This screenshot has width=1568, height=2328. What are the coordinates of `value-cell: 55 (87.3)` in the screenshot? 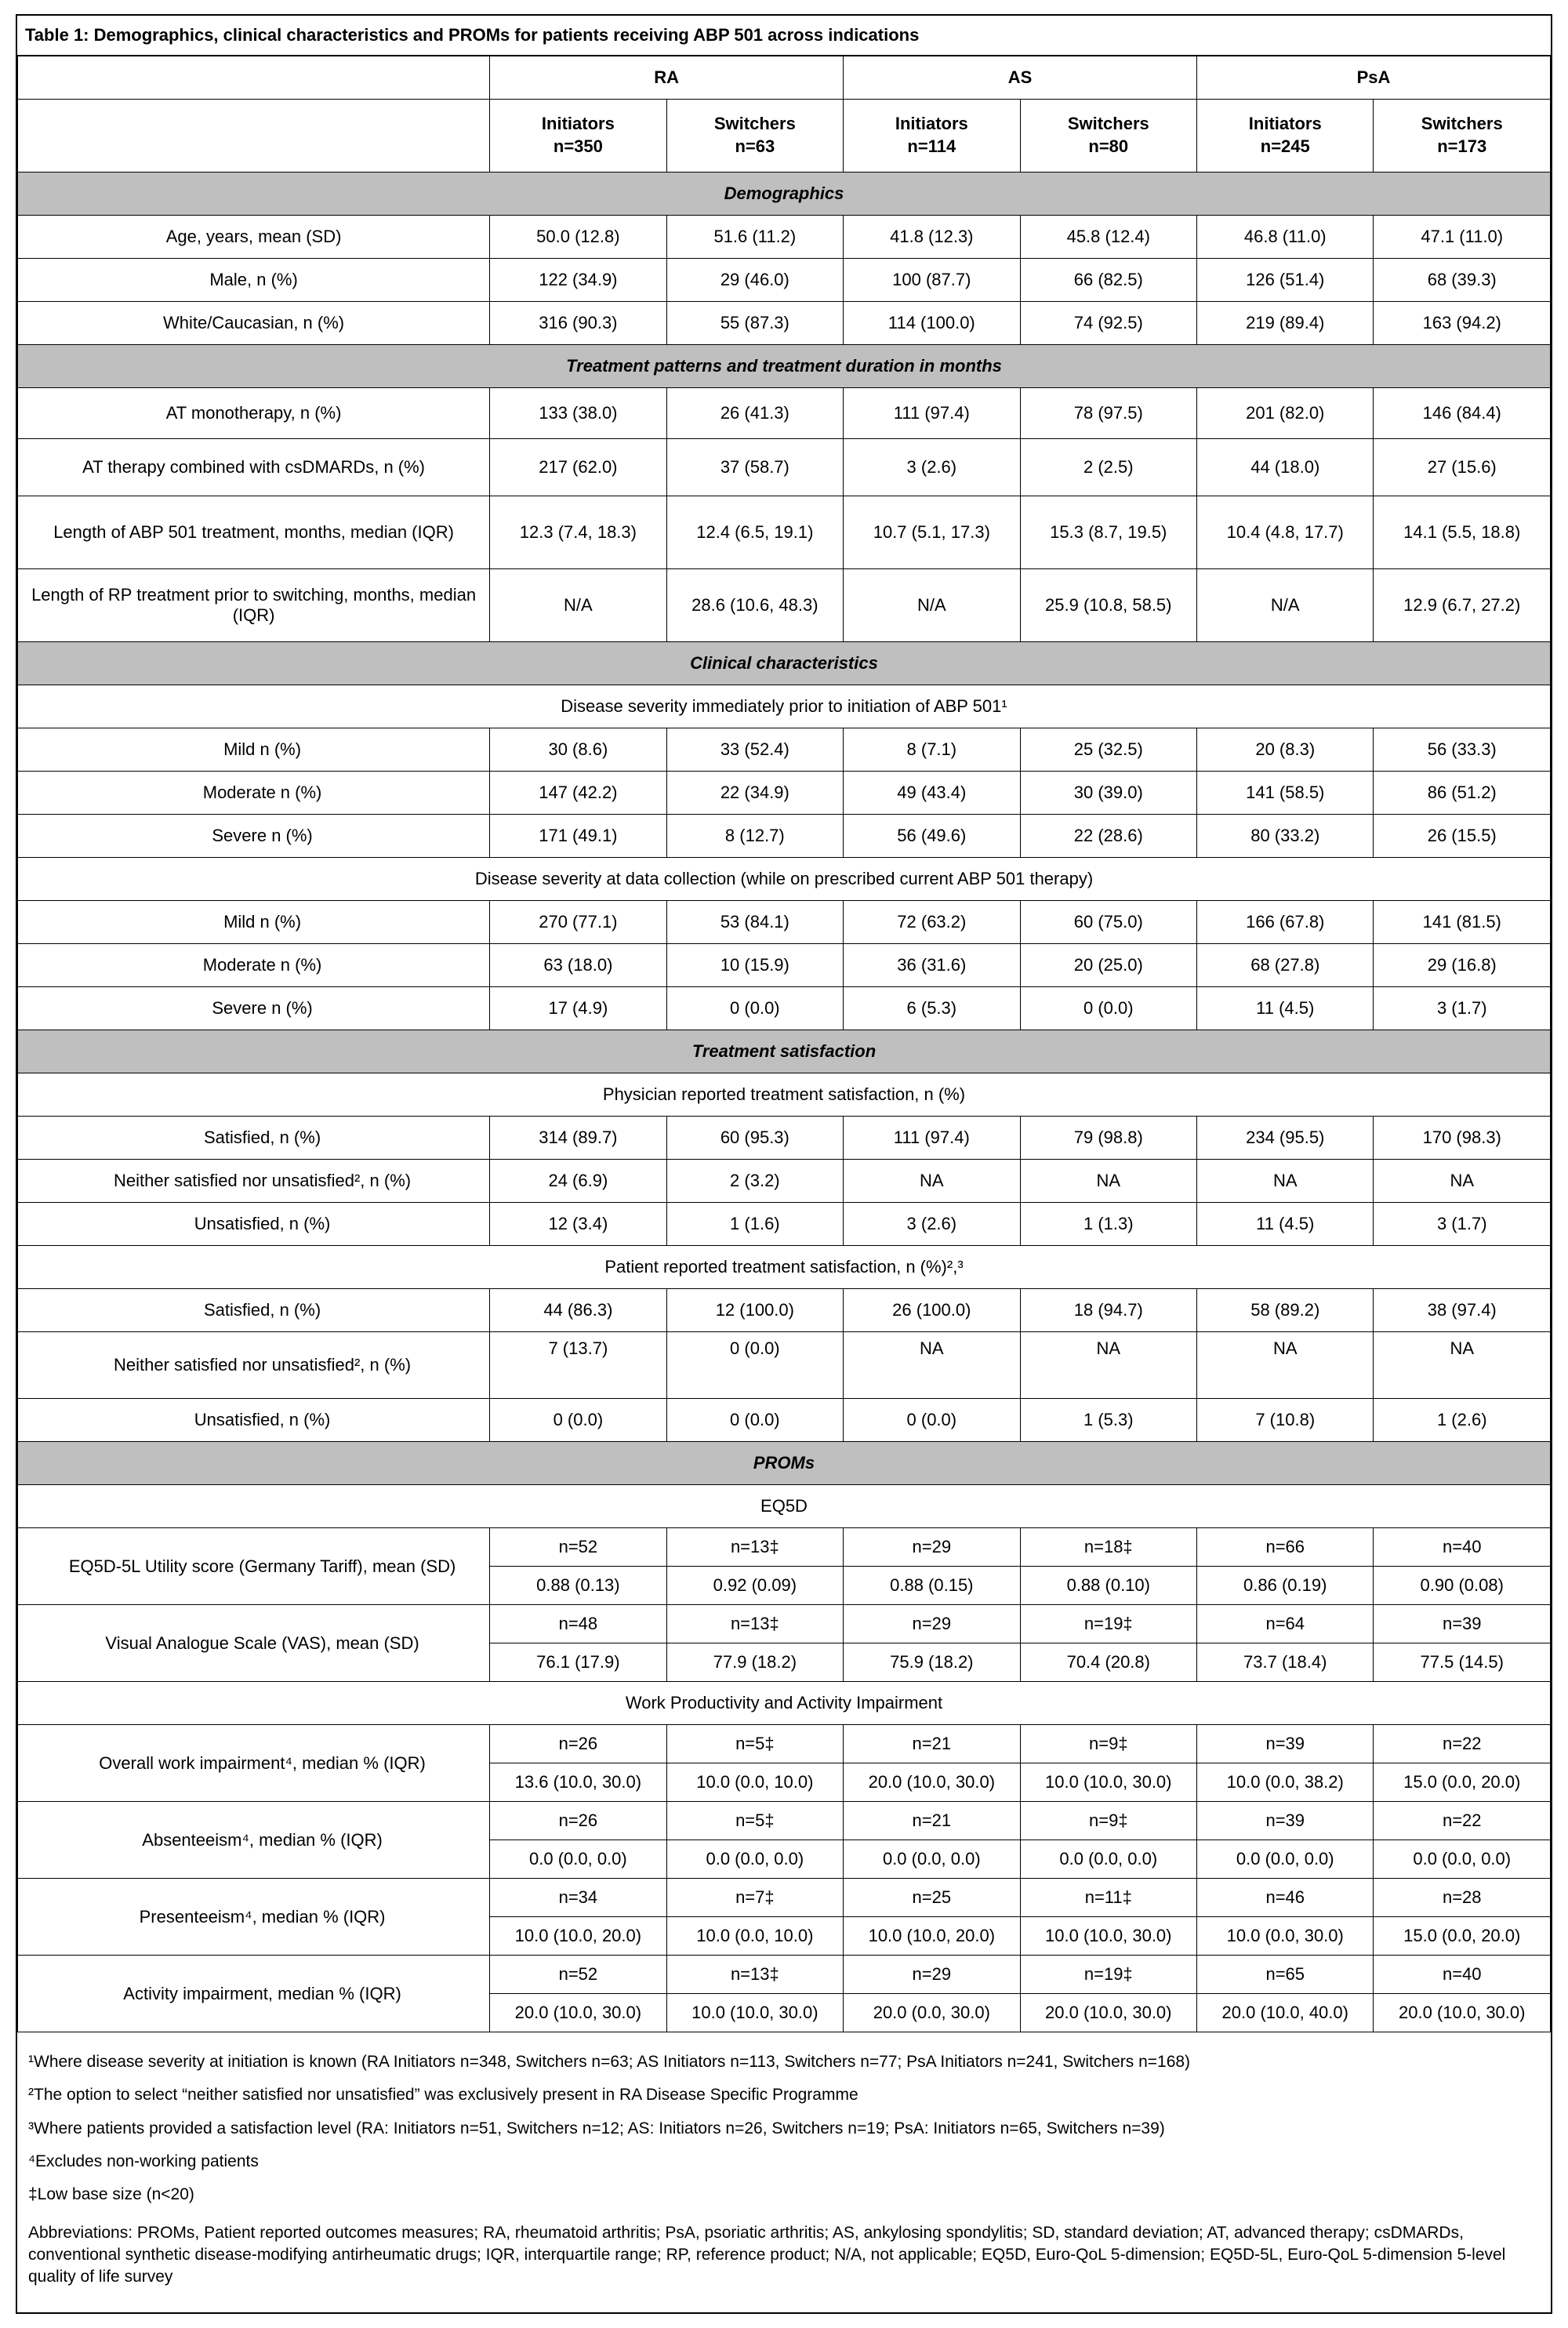 It's located at (755, 323).